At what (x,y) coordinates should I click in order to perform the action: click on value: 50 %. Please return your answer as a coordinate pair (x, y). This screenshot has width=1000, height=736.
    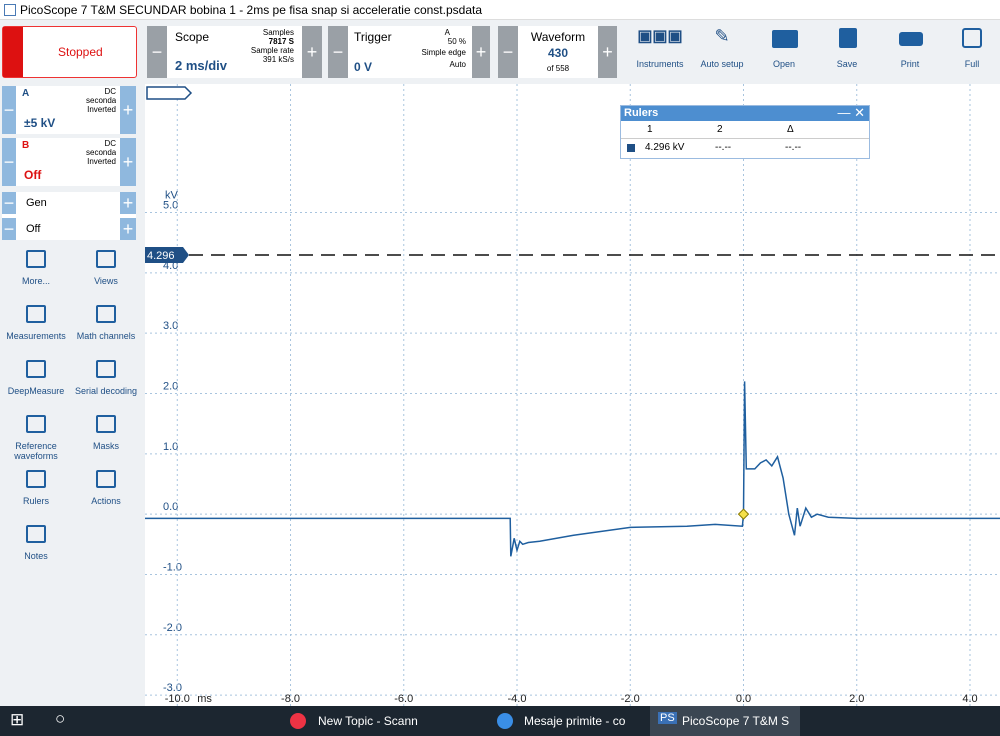
    Looking at the image, I should click on (456, 41).